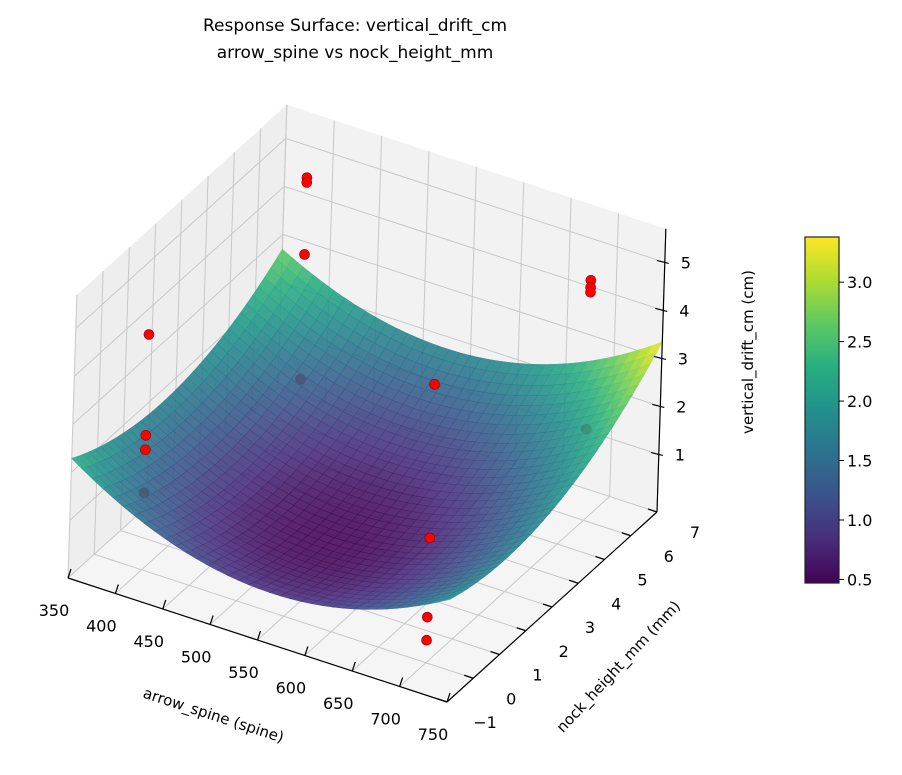 The width and height of the screenshot is (902, 775). I want to click on y-tick-label: 1, so click(537, 675).